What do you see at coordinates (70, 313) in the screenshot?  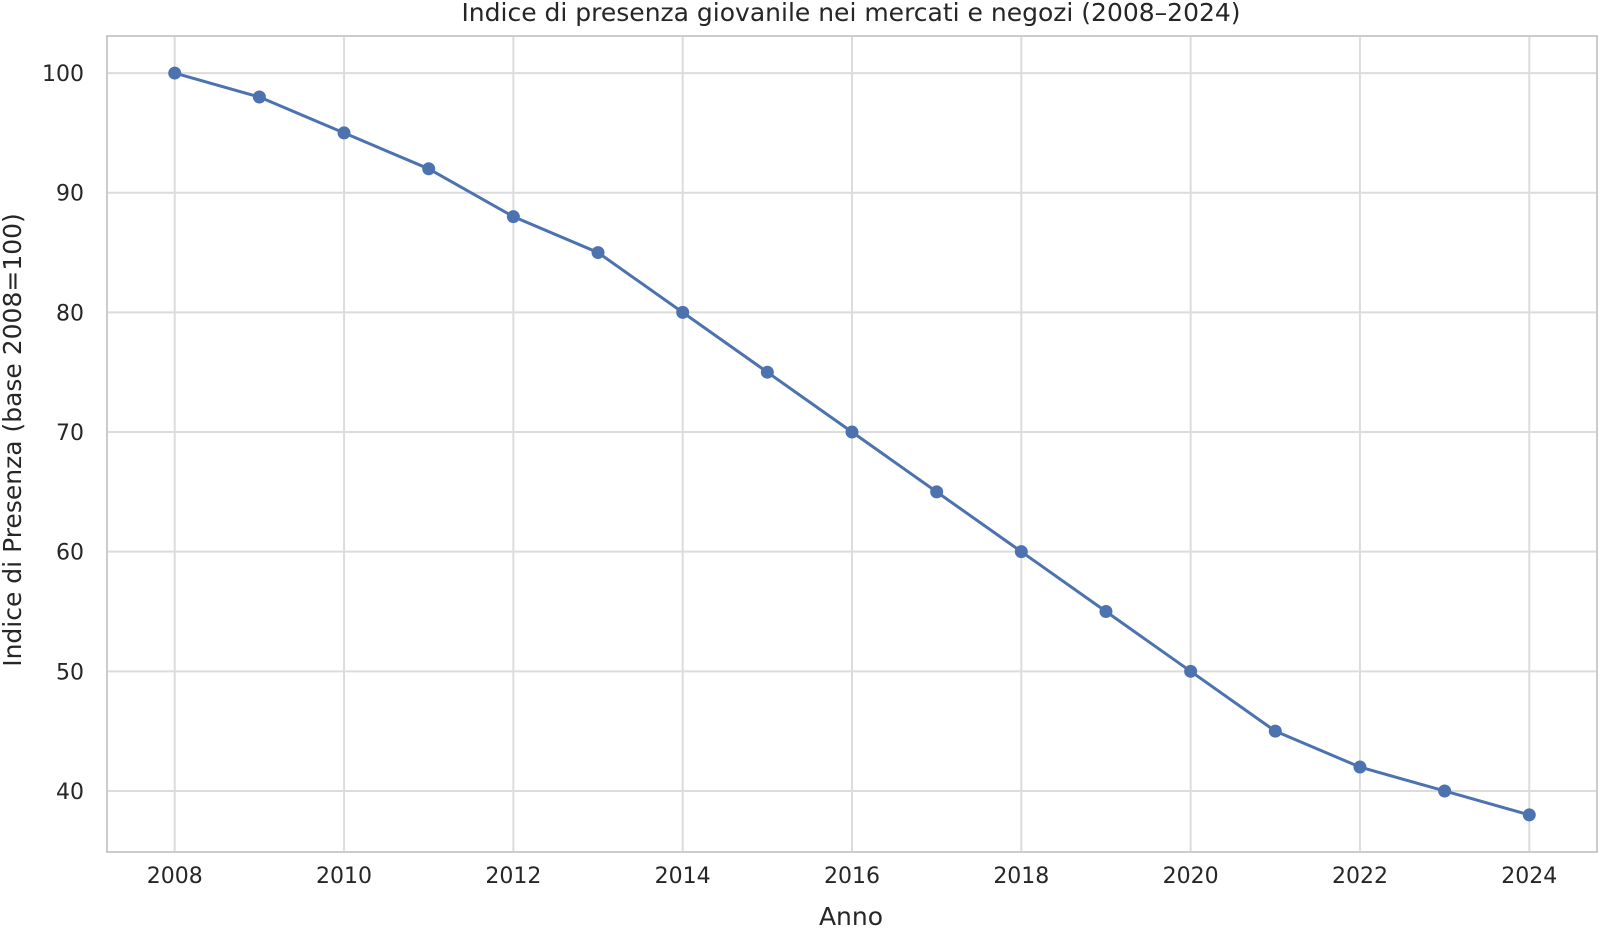 I see `y-tick-label: 80` at bounding box center [70, 313].